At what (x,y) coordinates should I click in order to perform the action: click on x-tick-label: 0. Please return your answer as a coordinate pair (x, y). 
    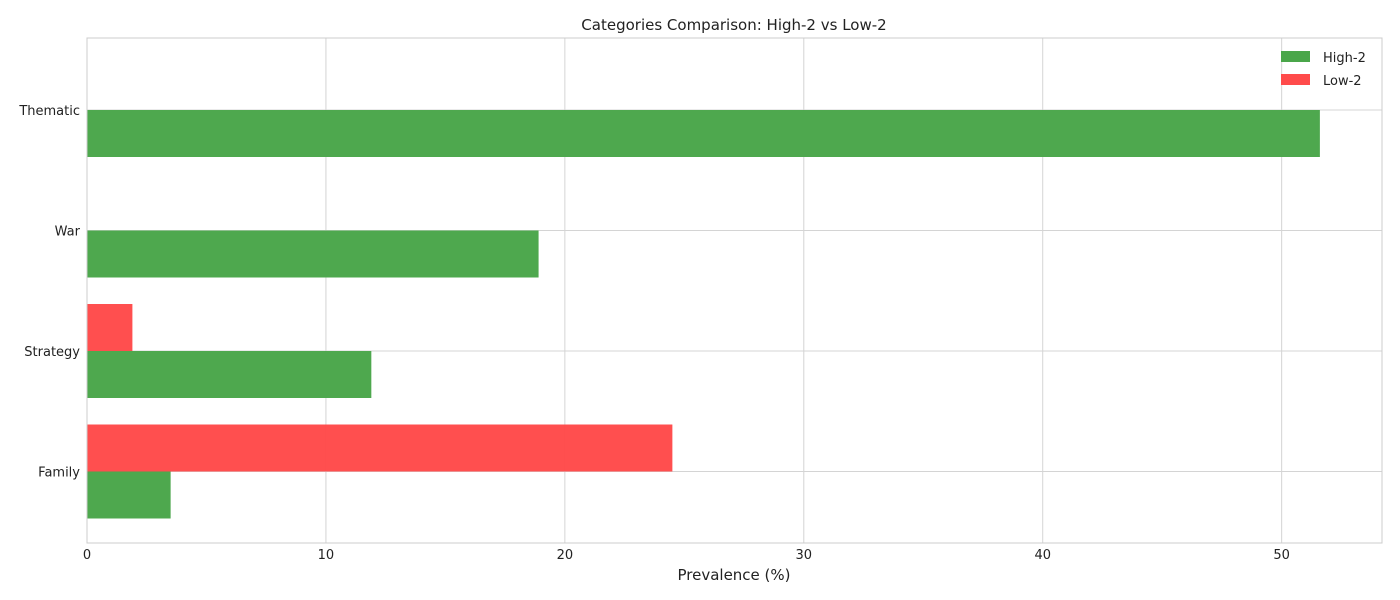
    Looking at the image, I should click on (87, 555).